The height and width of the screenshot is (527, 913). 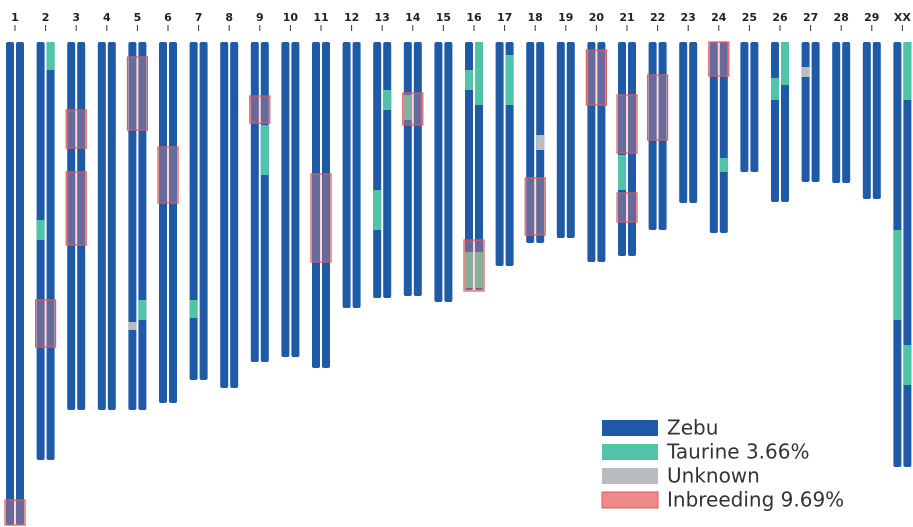 I want to click on chromosome: 25, so click(x=749, y=91).